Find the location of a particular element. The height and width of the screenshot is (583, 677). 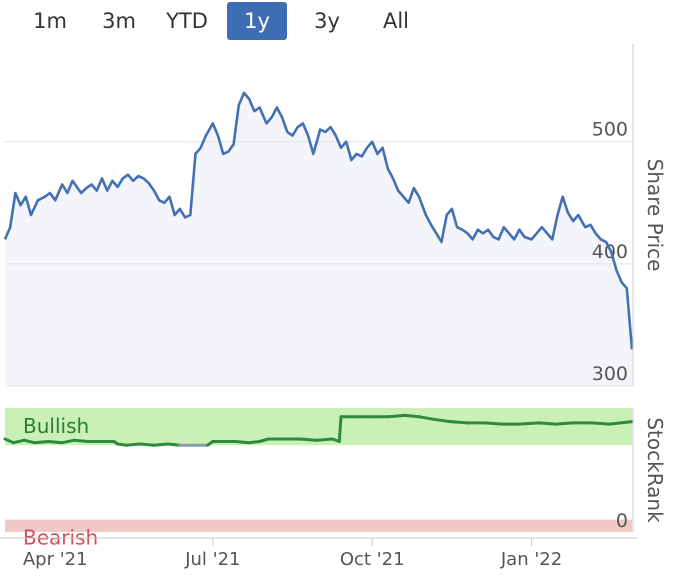

price-axis-label: Share Price is located at coordinates (655, 215).